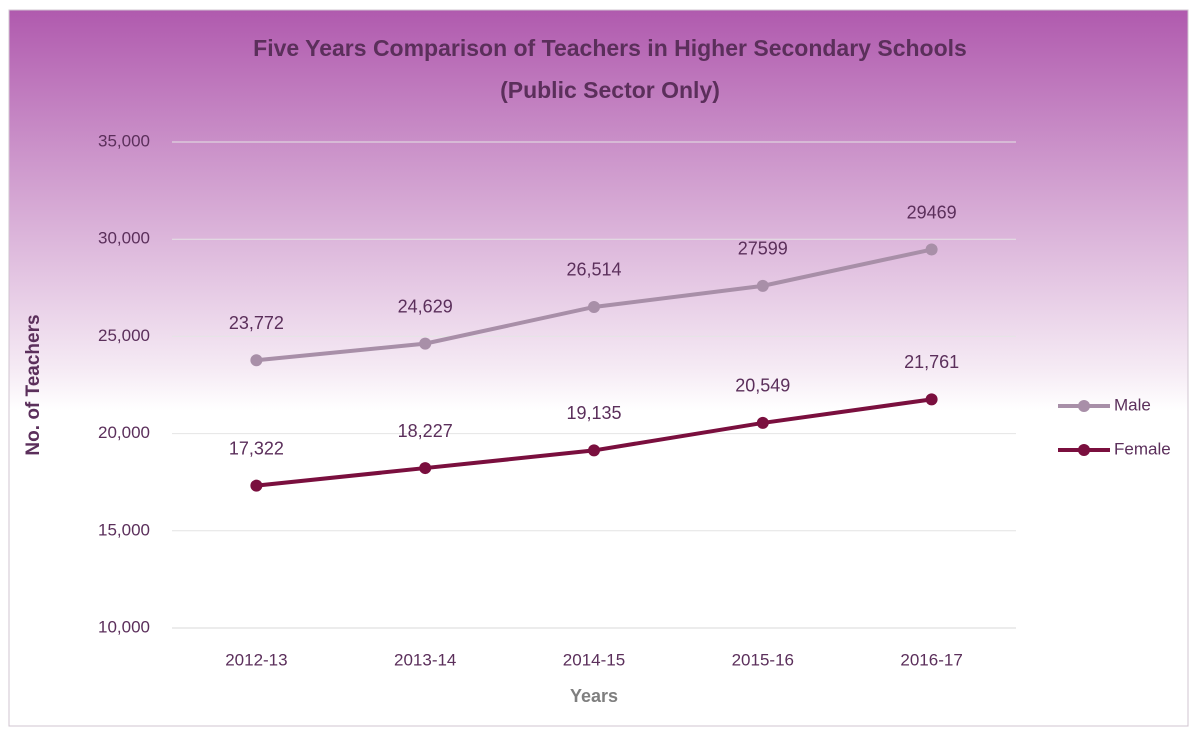  What do you see at coordinates (594, 659) in the screenshot?
I see `x-tick-label: 2014-15` at bounding box center [594, 659].